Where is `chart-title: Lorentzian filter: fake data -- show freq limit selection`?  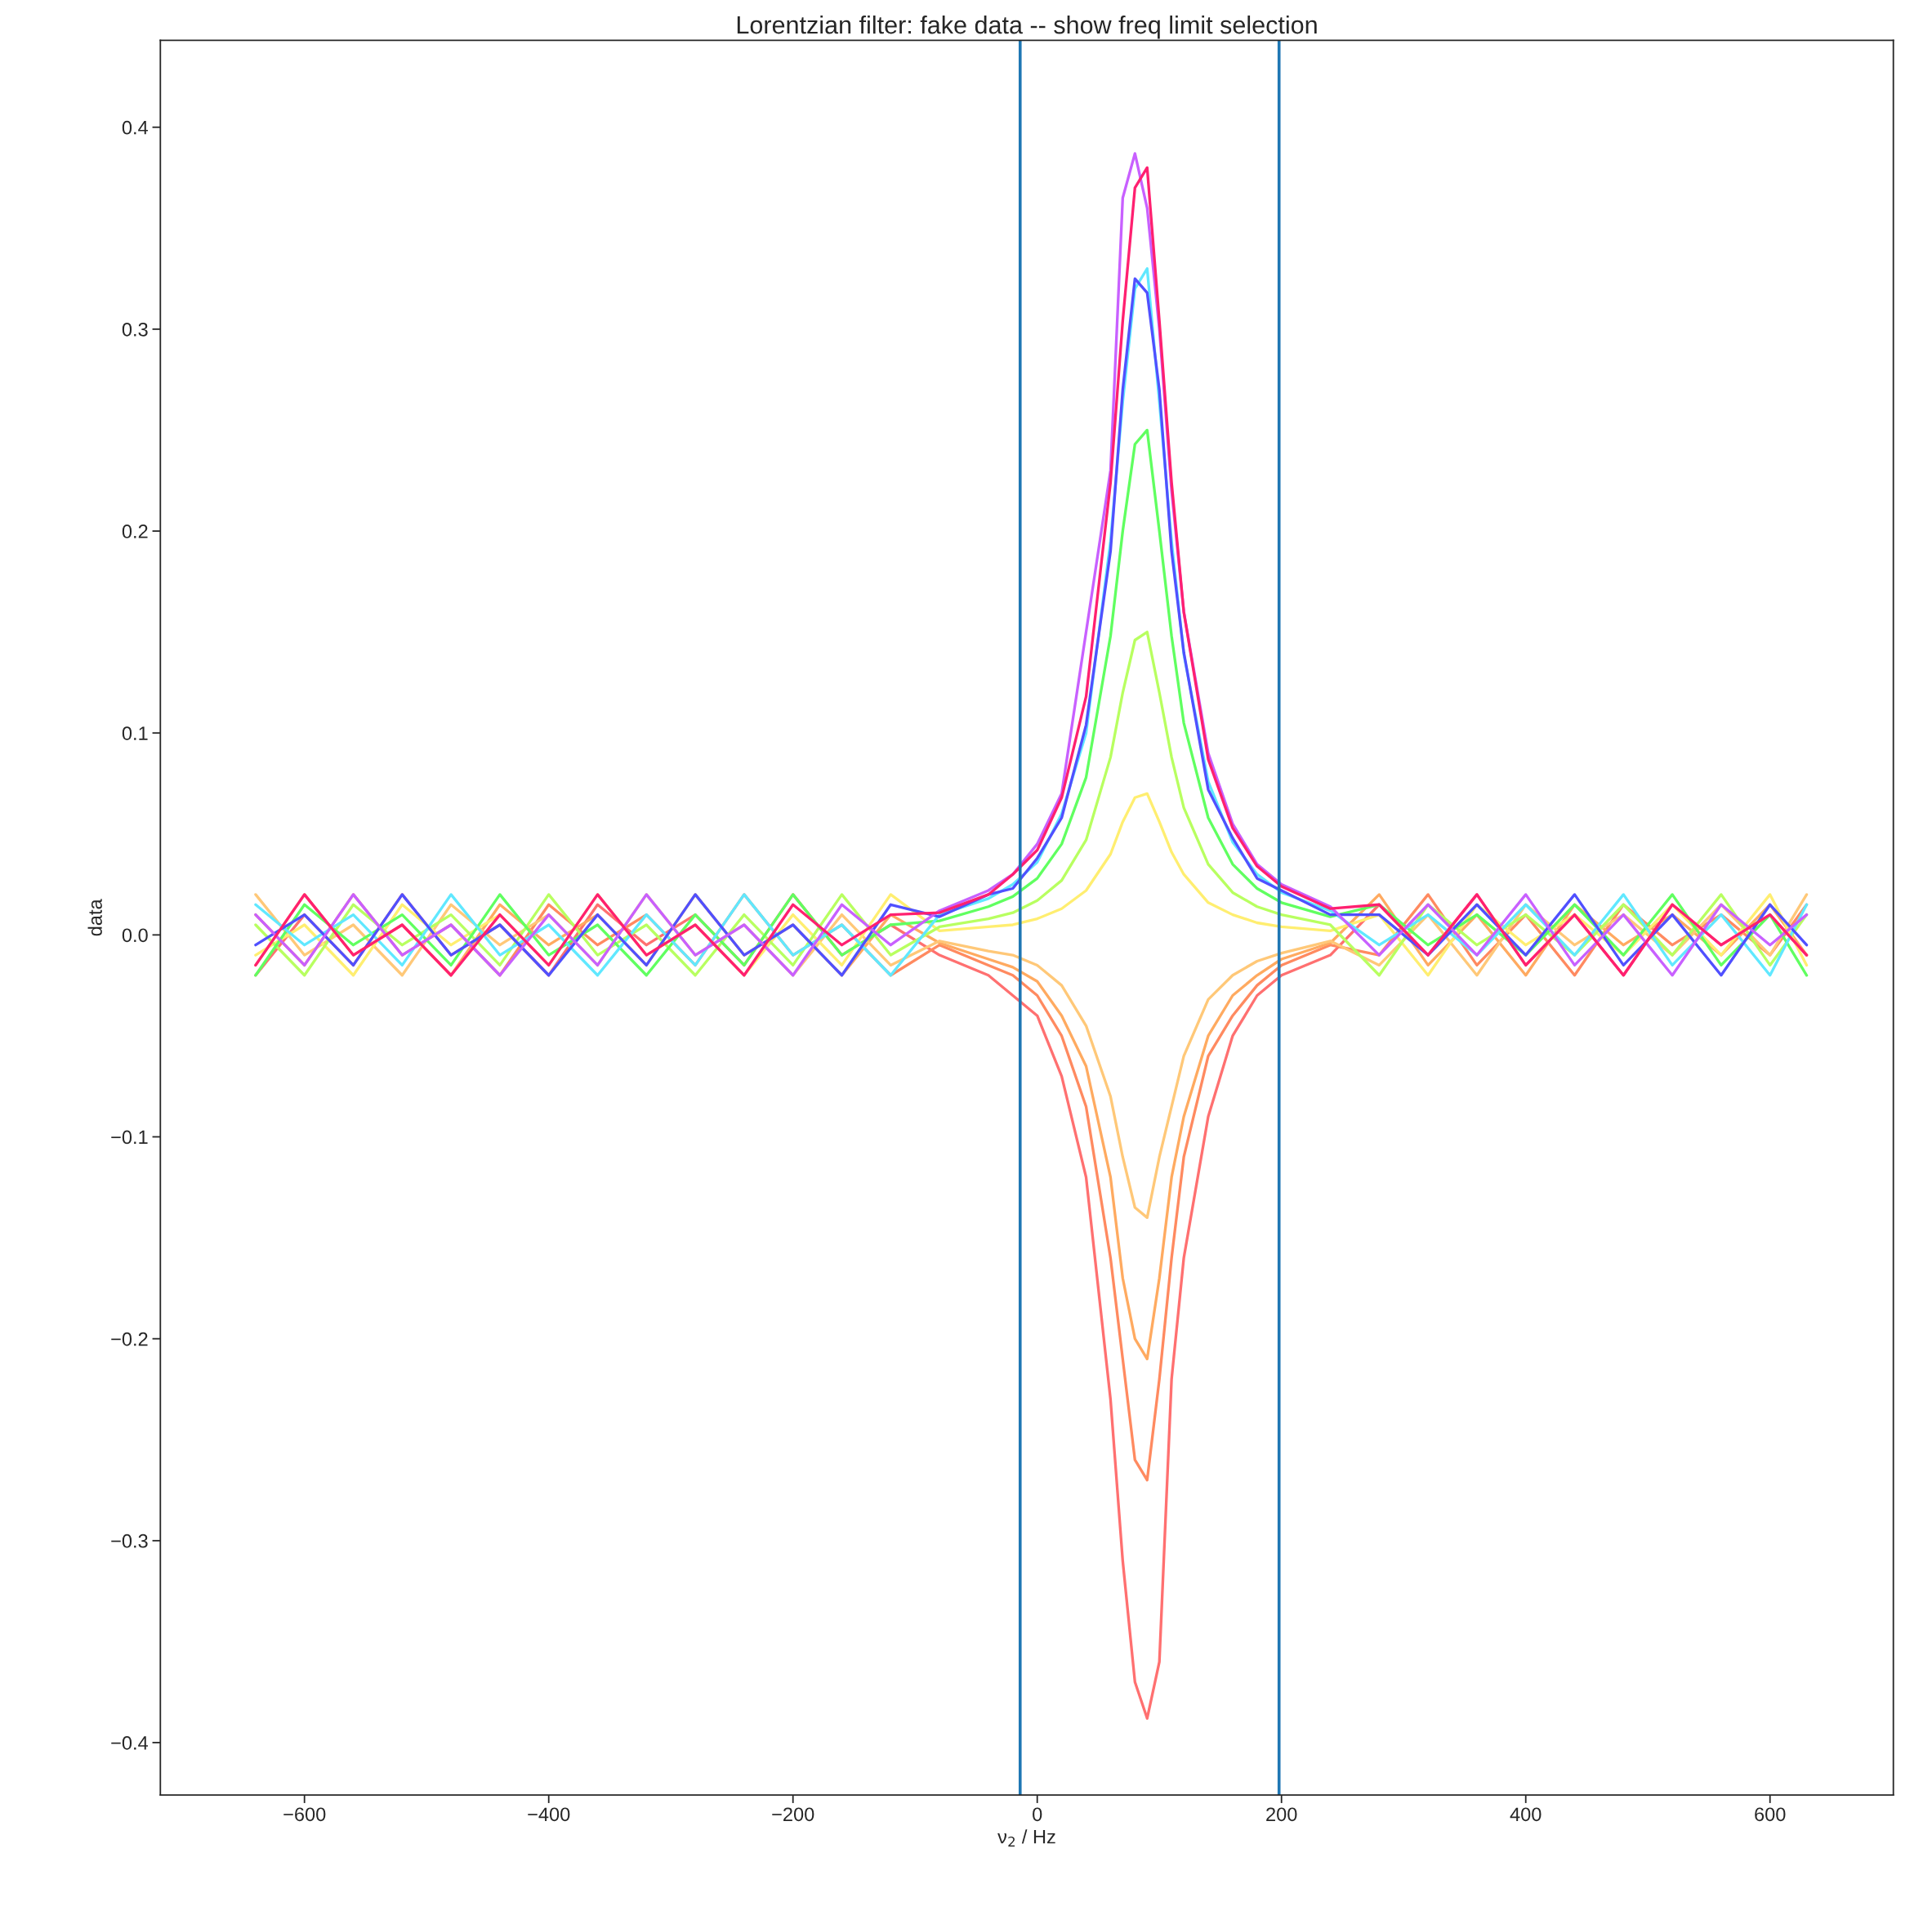 chart-title: Lorentzian filter: fake data -- show freq limit selection is located at coordinates (1027, 27).